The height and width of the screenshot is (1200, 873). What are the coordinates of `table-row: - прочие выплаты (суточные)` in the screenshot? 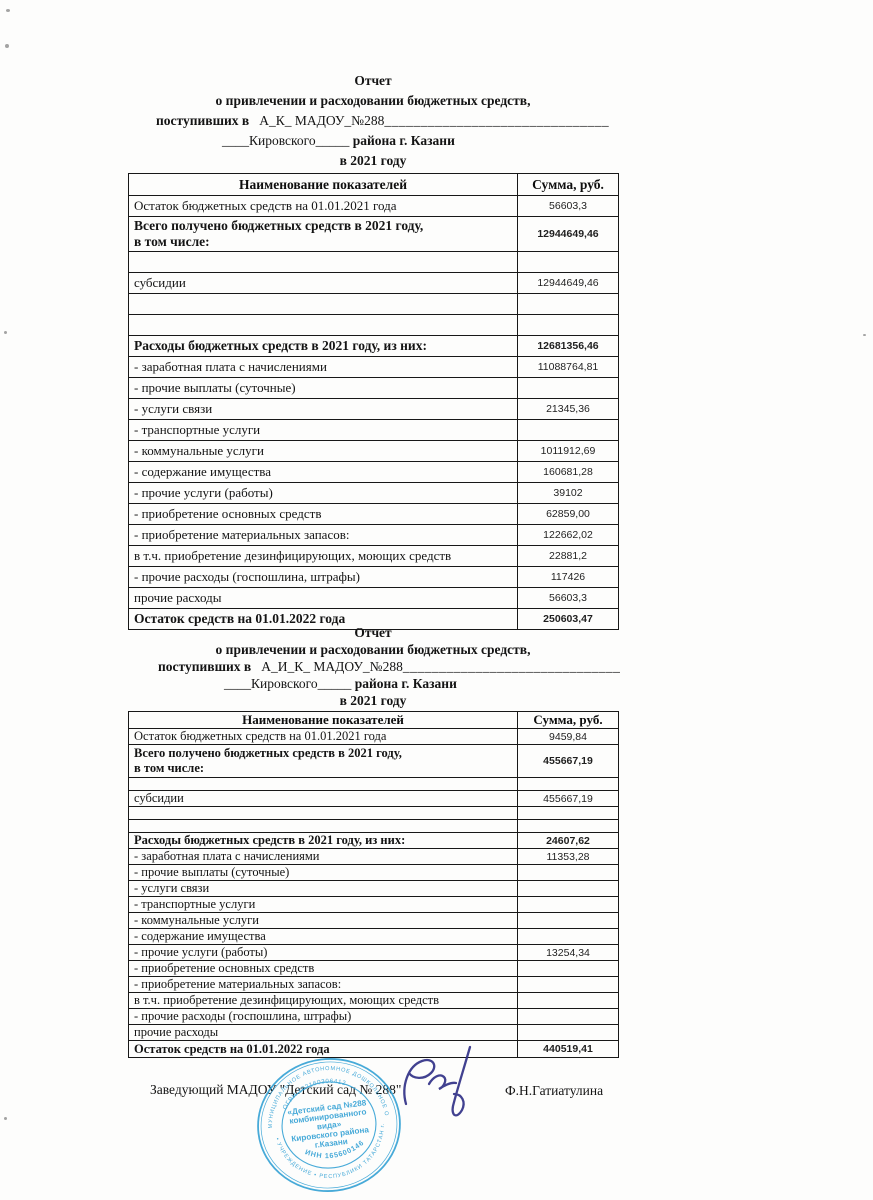 It's located at (373, 872).